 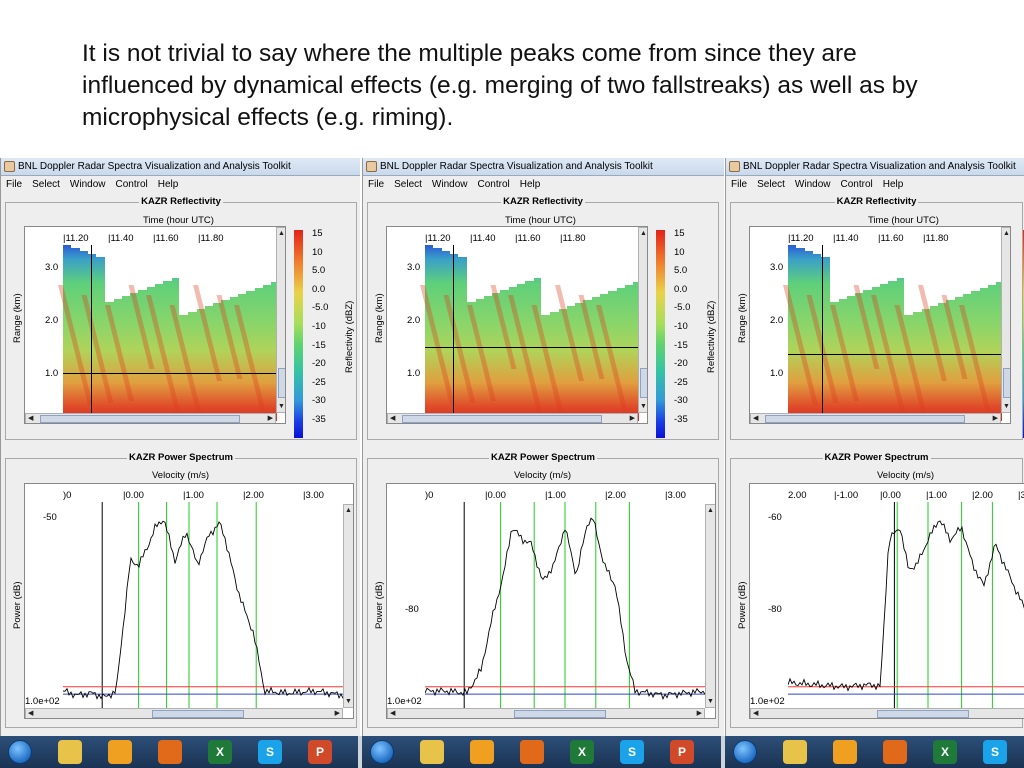 I want to click on spectrum-title: KAZR Power Spectrum, so click(x=181, y=457).